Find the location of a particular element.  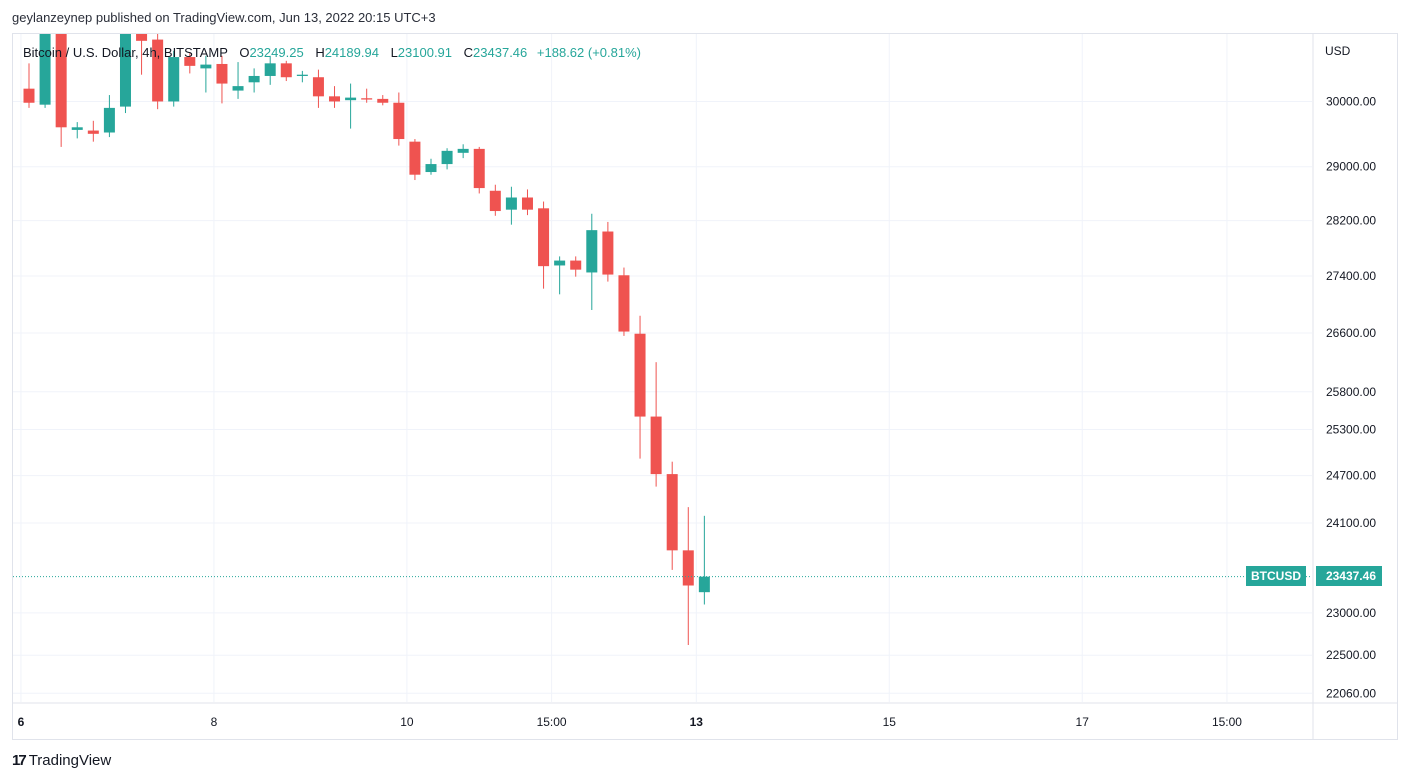

time-tick-label: 17 is located at coordinates (1083, 722).